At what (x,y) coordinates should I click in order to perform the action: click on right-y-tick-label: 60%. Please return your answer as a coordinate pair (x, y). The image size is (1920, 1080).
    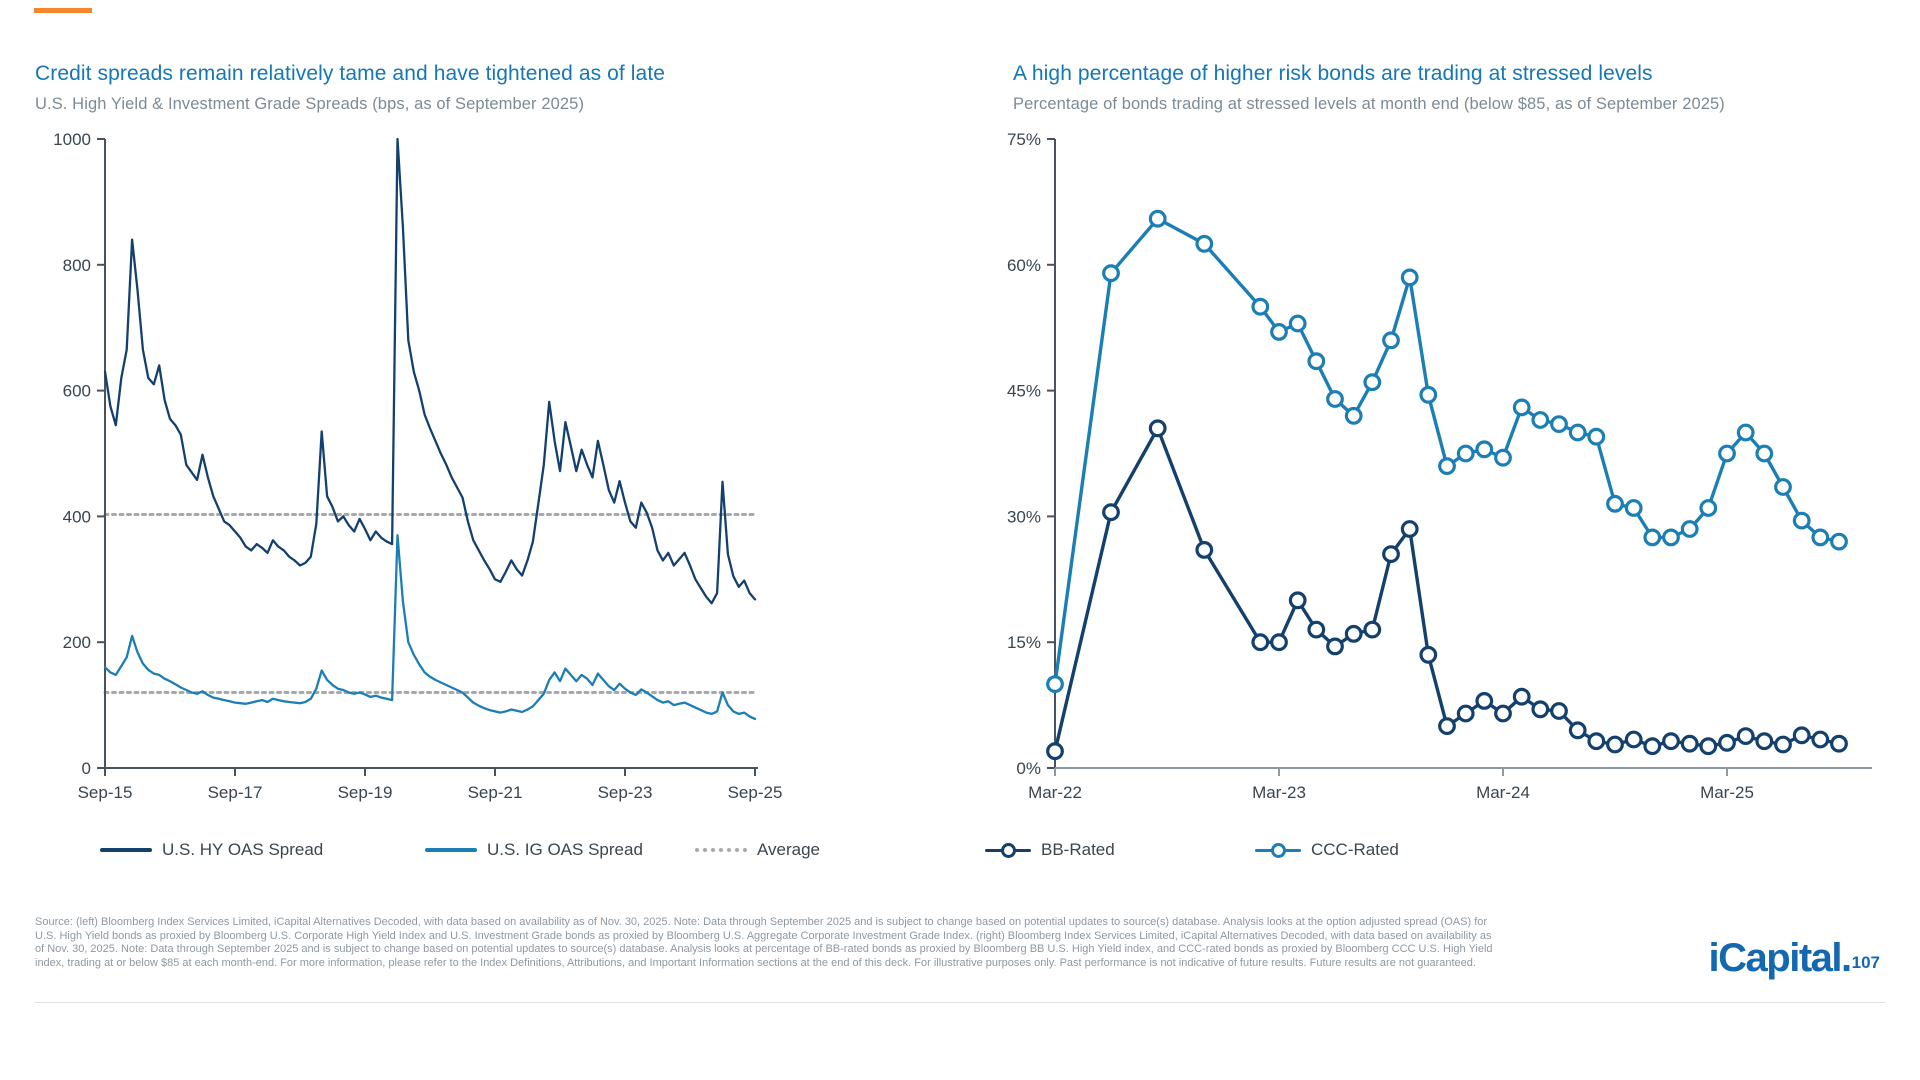
    Looking at the image, I should click on (1024, 265).